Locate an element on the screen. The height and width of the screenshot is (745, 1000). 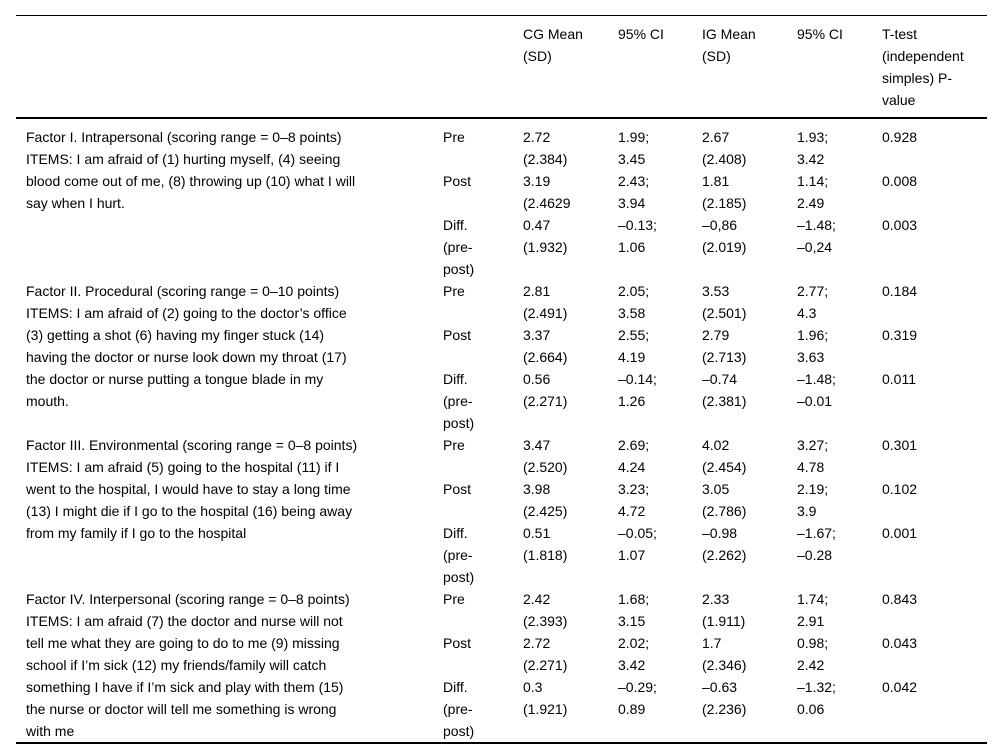
cg-mean-sd: 0.51 (1.818) is located at coordinates (545, 544).